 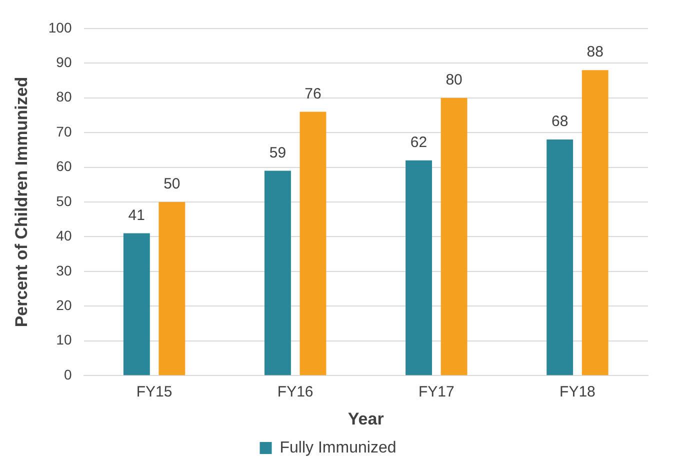 What do you see at coordinates (64, 305) in the screenshot?
I see `y-tick-label: 20` at bounding box center [64, 305].